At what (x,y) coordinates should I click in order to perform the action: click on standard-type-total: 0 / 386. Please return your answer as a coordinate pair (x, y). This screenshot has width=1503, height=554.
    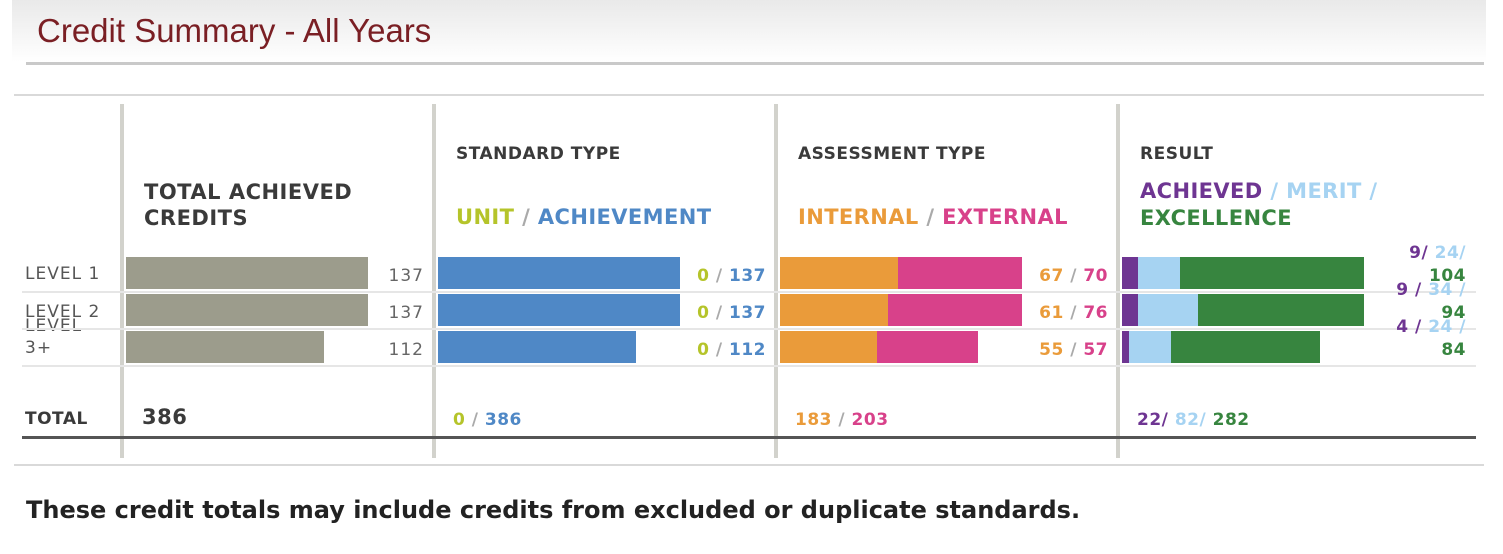
    Looking at the image, I should click on (487, 420).